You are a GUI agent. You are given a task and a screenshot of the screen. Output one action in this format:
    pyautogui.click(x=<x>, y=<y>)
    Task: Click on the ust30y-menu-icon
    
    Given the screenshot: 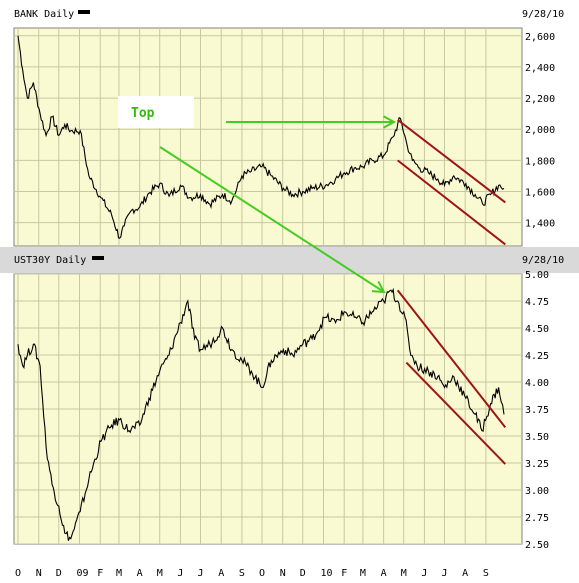 What is the action you would take?
    pyautogui.click(x=98, y=258)
    